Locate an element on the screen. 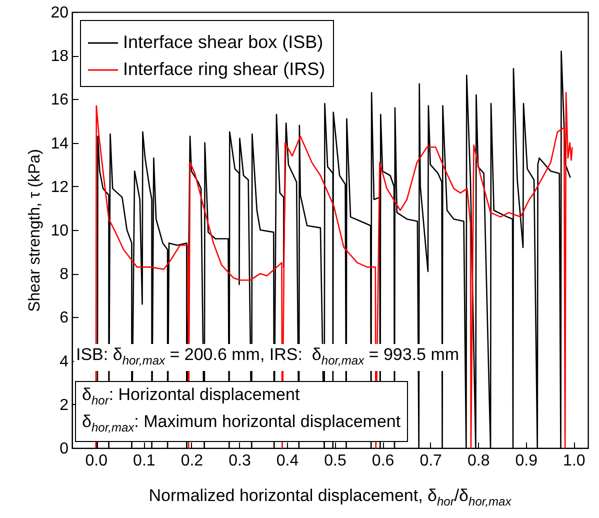 Image resolution: width=599 pixels, height=518 pixels. x-tick-label: 1.0 is located at coordinates (574, 461).